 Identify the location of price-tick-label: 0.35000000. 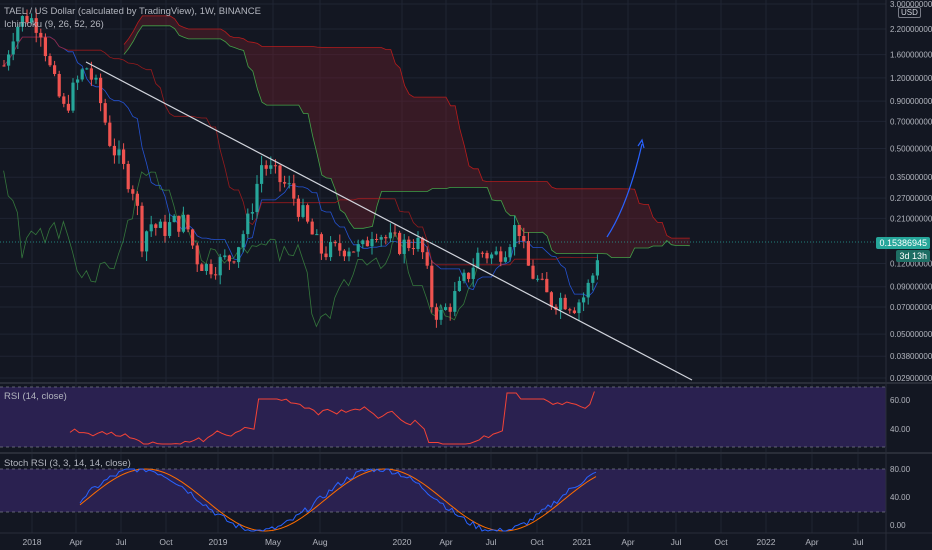
(911, 177).